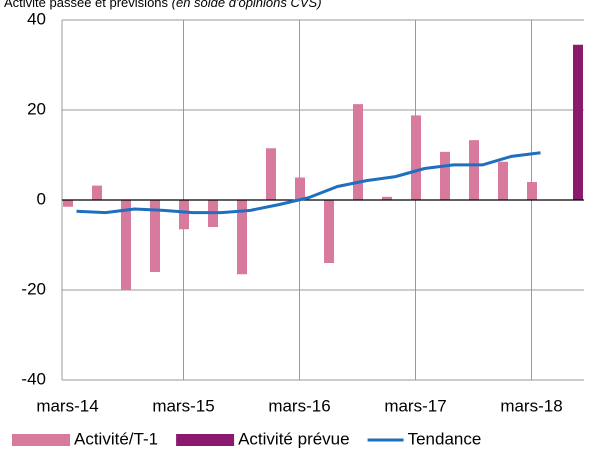 This screenshot has height=458, width=594. I want to click on y-tick-label: 40, so click(36, 18).